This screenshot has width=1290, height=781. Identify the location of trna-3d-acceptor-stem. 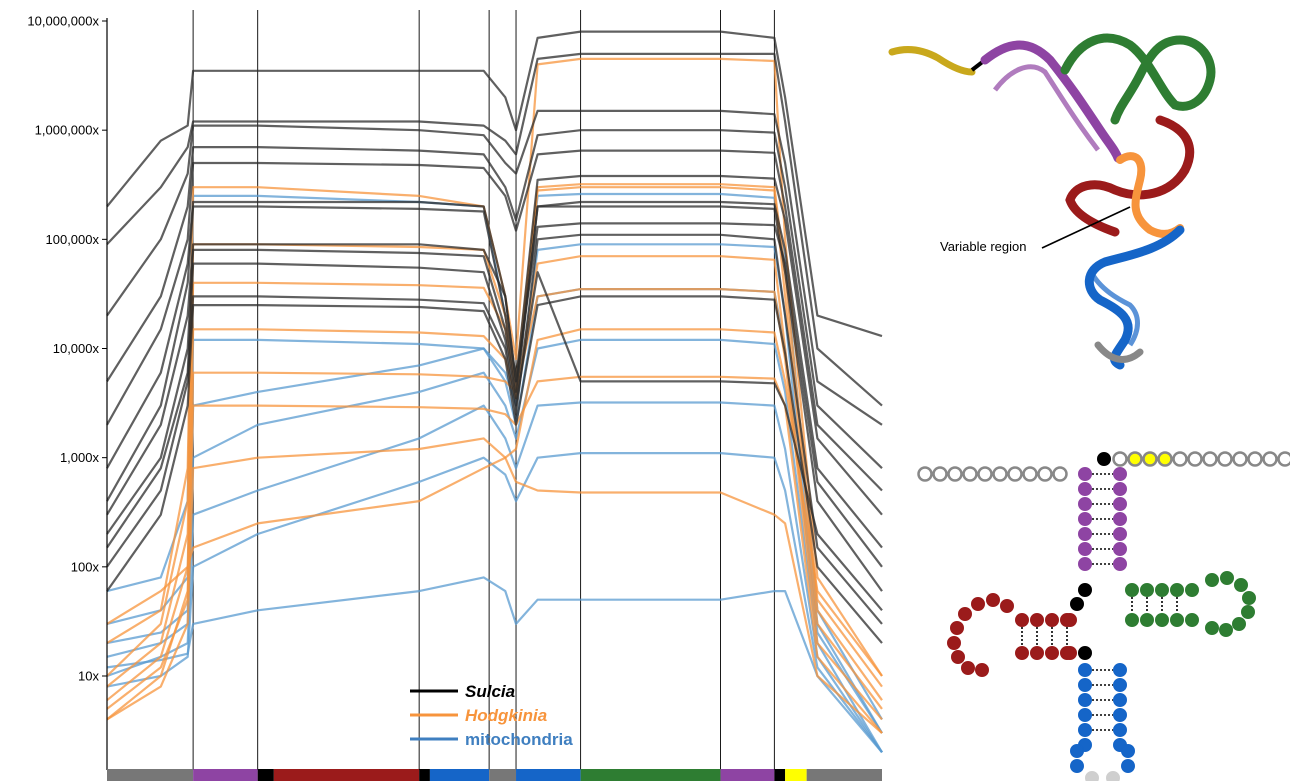
(1051, 101).